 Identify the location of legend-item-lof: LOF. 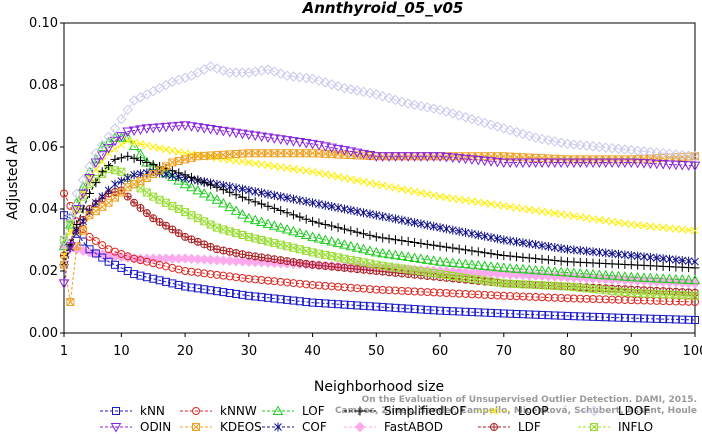
(293, 411).